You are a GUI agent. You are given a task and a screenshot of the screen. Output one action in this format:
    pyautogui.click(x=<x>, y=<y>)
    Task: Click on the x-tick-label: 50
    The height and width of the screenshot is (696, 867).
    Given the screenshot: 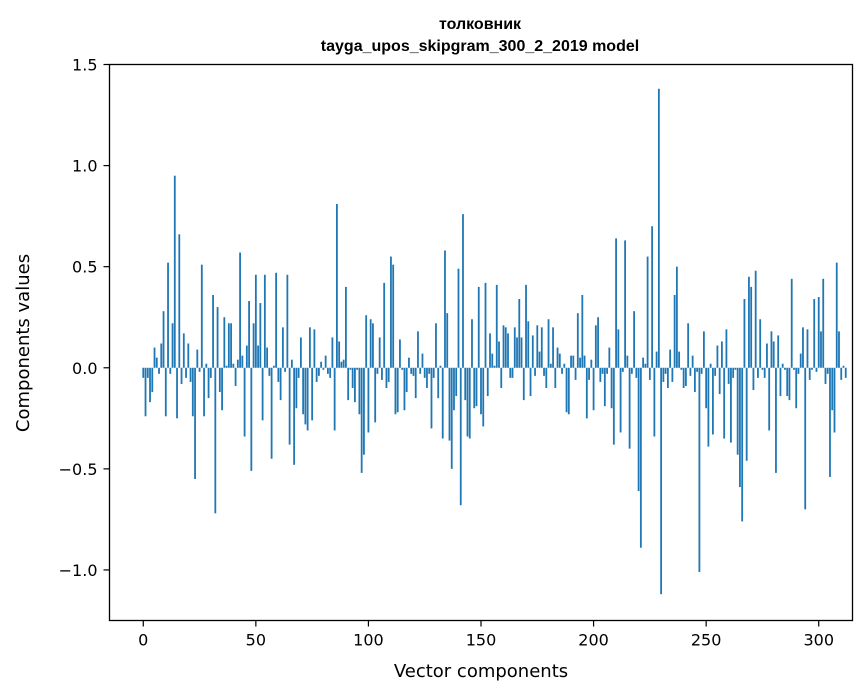 What is the action you would take?
    pyautogui.click(x=256, y=640)
    